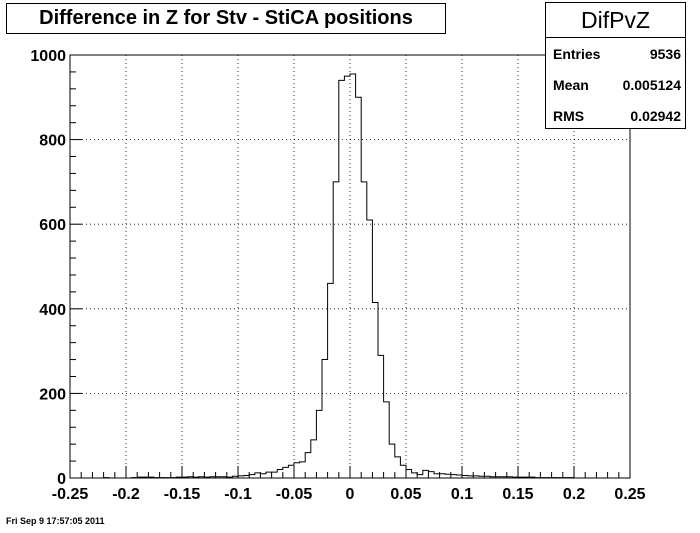  Describe the element at coordinates (462, 494) in the screenshot. I see `x-tick-label: 0.1` at that location.